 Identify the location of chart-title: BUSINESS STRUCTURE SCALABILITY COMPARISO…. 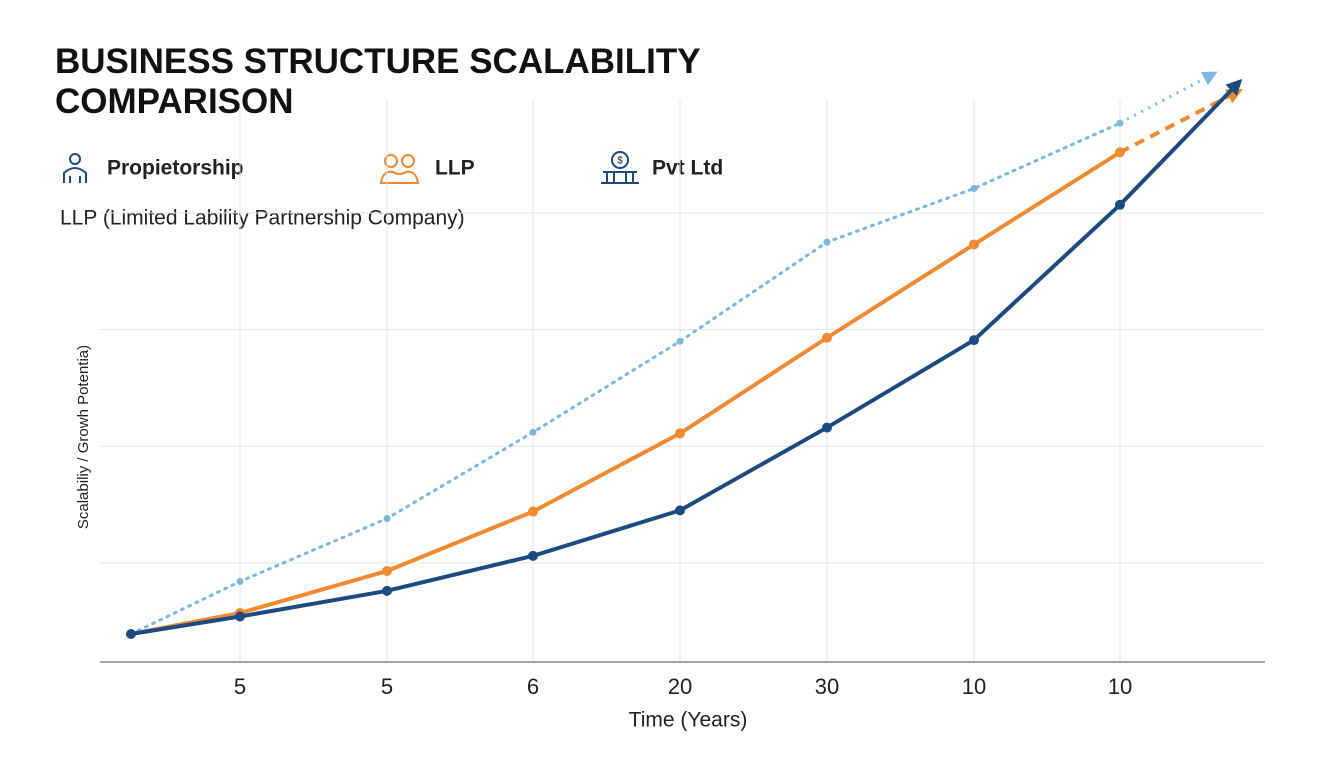
(377, 81).